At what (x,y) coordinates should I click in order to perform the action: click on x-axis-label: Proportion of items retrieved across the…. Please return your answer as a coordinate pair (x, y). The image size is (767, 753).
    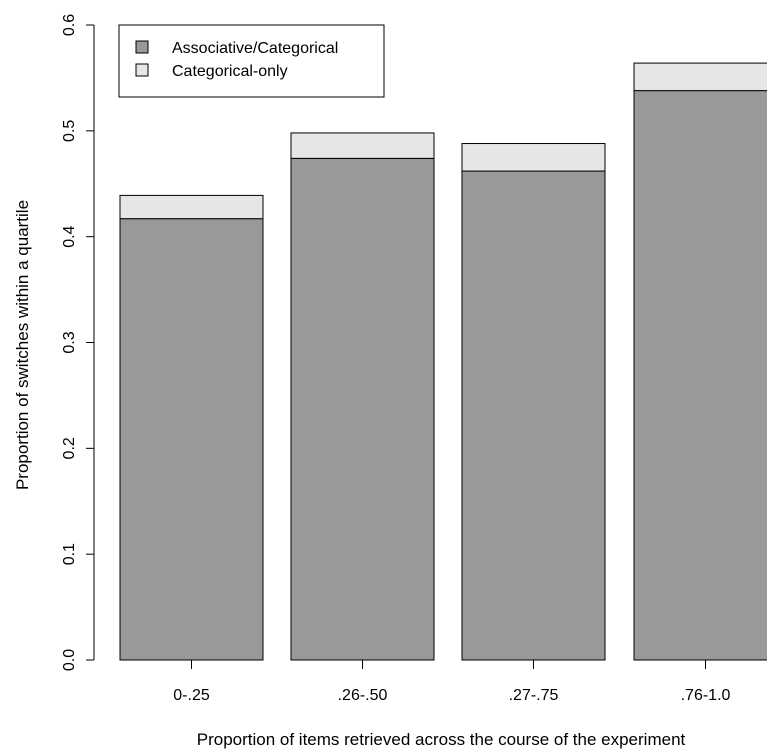
    Looking at the image, I should click on (441, 739).